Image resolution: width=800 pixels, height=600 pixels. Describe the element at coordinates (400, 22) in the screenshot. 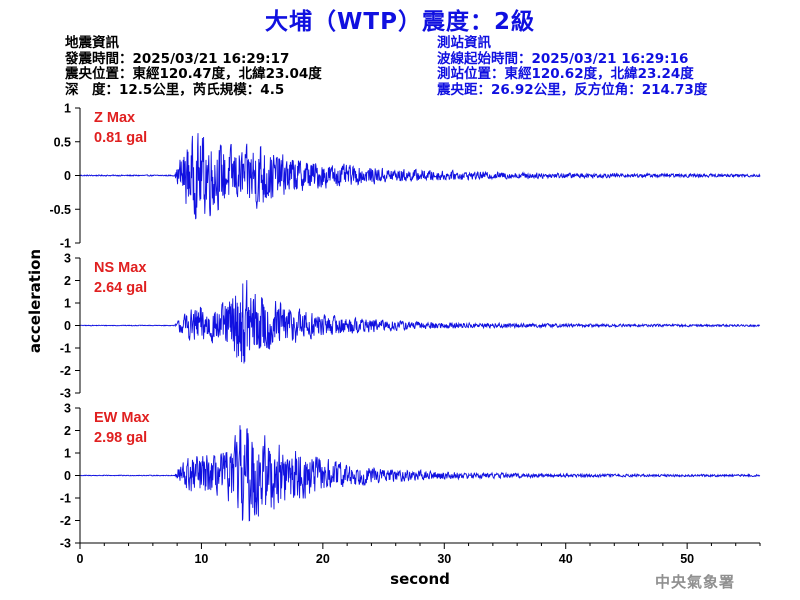

I see `chart-title: 大埔（WTP）震度：2級` at that location.